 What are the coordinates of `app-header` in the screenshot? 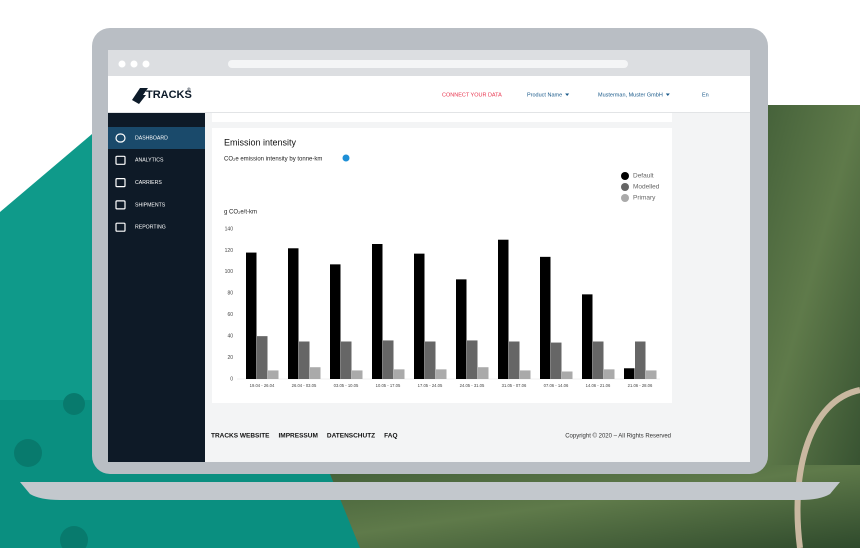 It's located at (429, 94).